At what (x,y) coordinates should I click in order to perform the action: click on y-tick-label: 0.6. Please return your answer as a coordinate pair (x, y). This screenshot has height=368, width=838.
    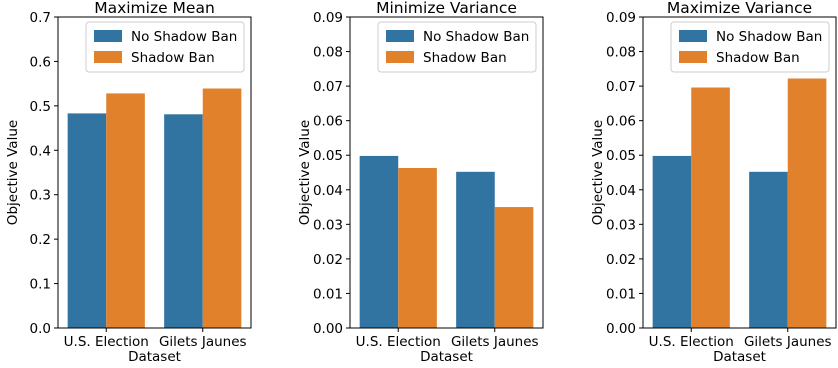
    Looking at the image, I should click on (40, 62).